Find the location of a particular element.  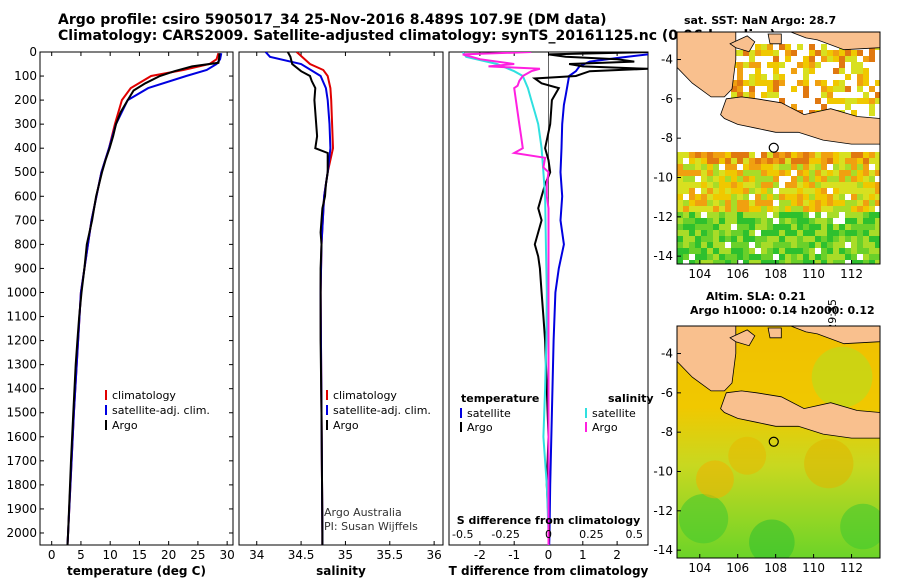

map-x-tick-label: 112 is located at coordinates (851, 274).